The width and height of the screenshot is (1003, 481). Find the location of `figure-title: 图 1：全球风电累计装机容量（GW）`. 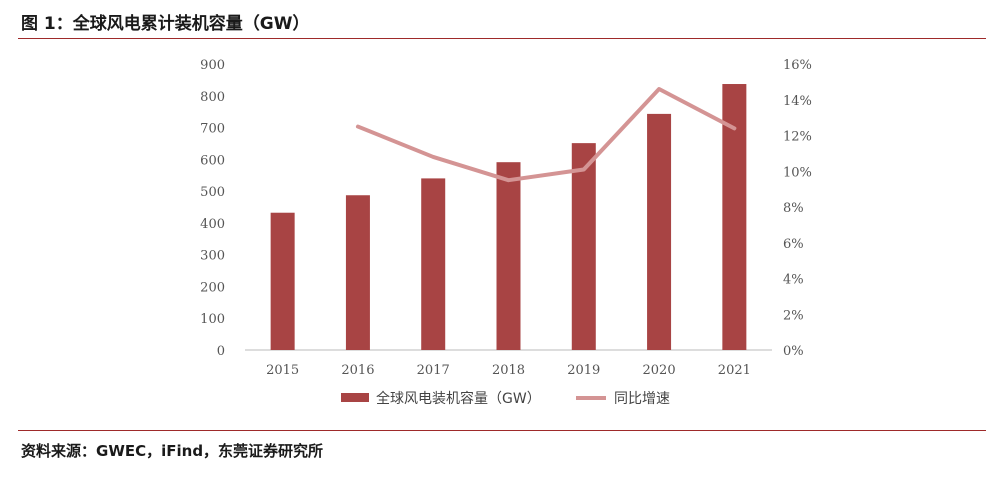

figure-title: 图 1：全球风电累计装机容量（GW） is located at coordinates (165, 24).